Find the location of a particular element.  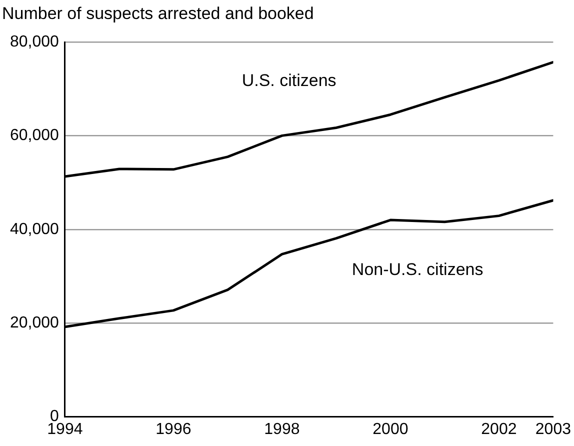

y-tick-label: 20,000 is located at coordinates (35, 323).